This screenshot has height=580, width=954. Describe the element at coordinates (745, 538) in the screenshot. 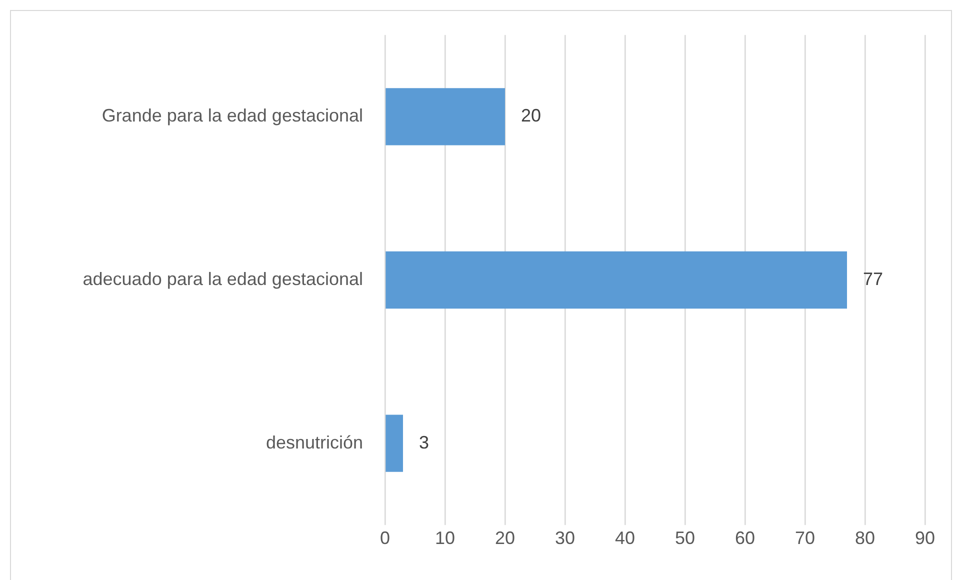

I see `x-tick-label: 60` at that location.